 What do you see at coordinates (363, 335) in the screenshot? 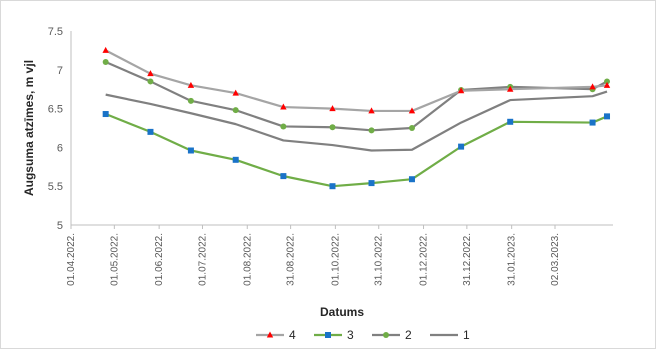
I see `legend: 4 3 2 1` at bounding box center [363, 335].